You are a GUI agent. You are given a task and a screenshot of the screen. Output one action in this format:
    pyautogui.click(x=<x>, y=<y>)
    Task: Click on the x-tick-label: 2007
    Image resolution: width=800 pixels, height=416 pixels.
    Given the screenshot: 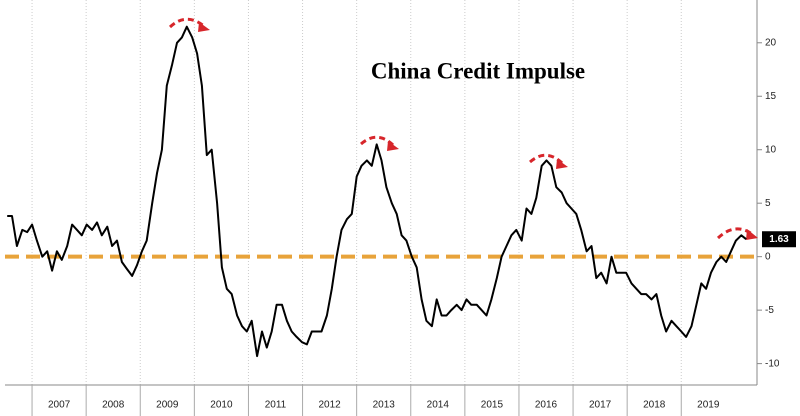 What is the action you would take?
    pyautogui.click(x=59, y=405)
    